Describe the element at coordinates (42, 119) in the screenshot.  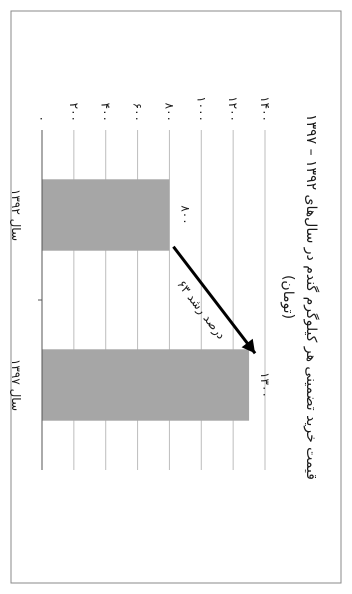
I see `tick-label-0: ۰` at that location.